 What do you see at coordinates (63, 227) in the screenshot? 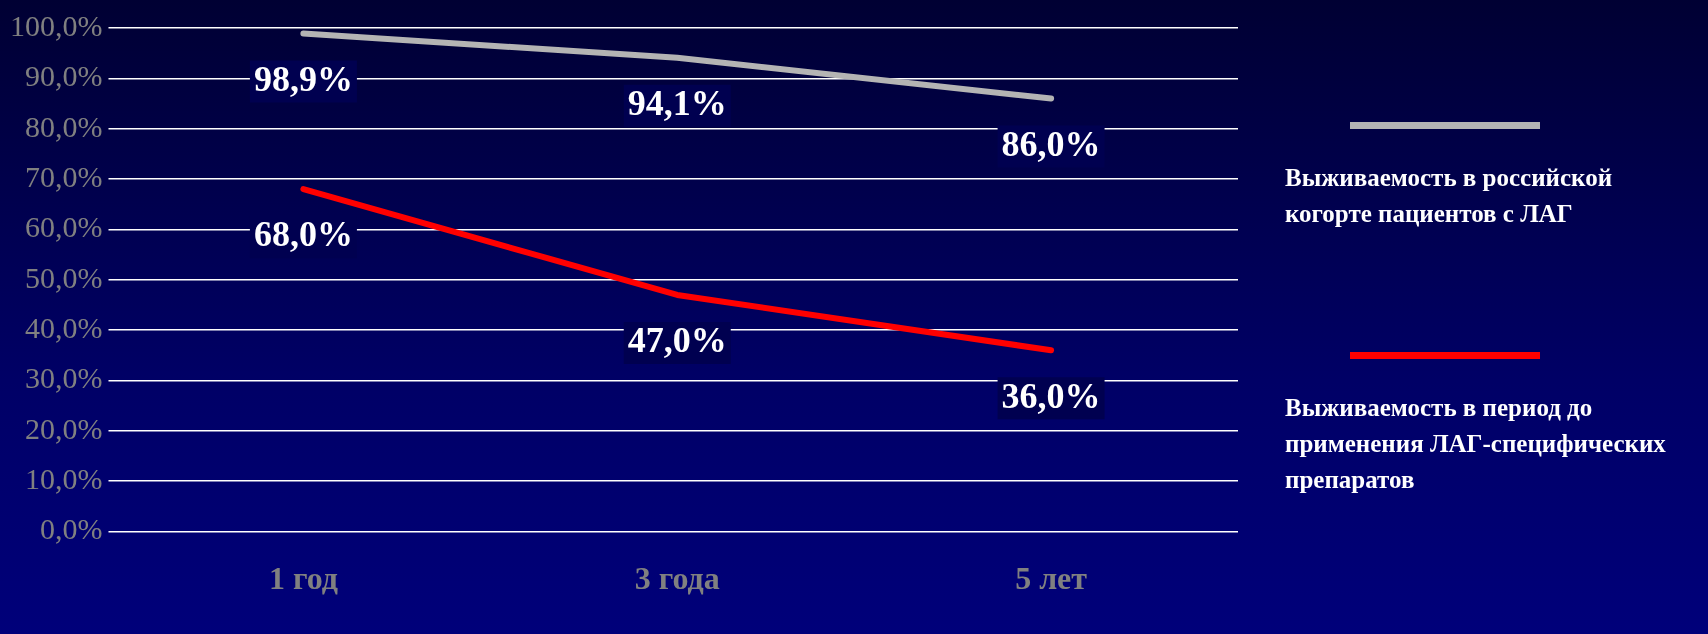
I see `y-tick-label: 60,0%` at bounding box center [63, 227].